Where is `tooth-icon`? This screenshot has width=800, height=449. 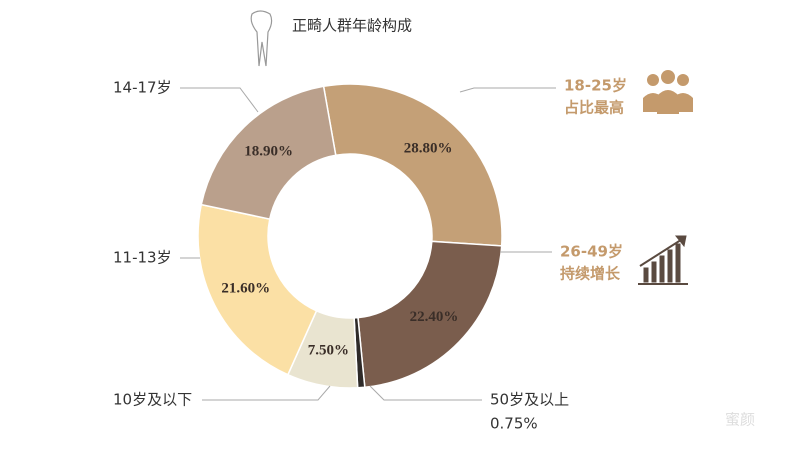
tooth-icon is located at coordinates (261, 38).